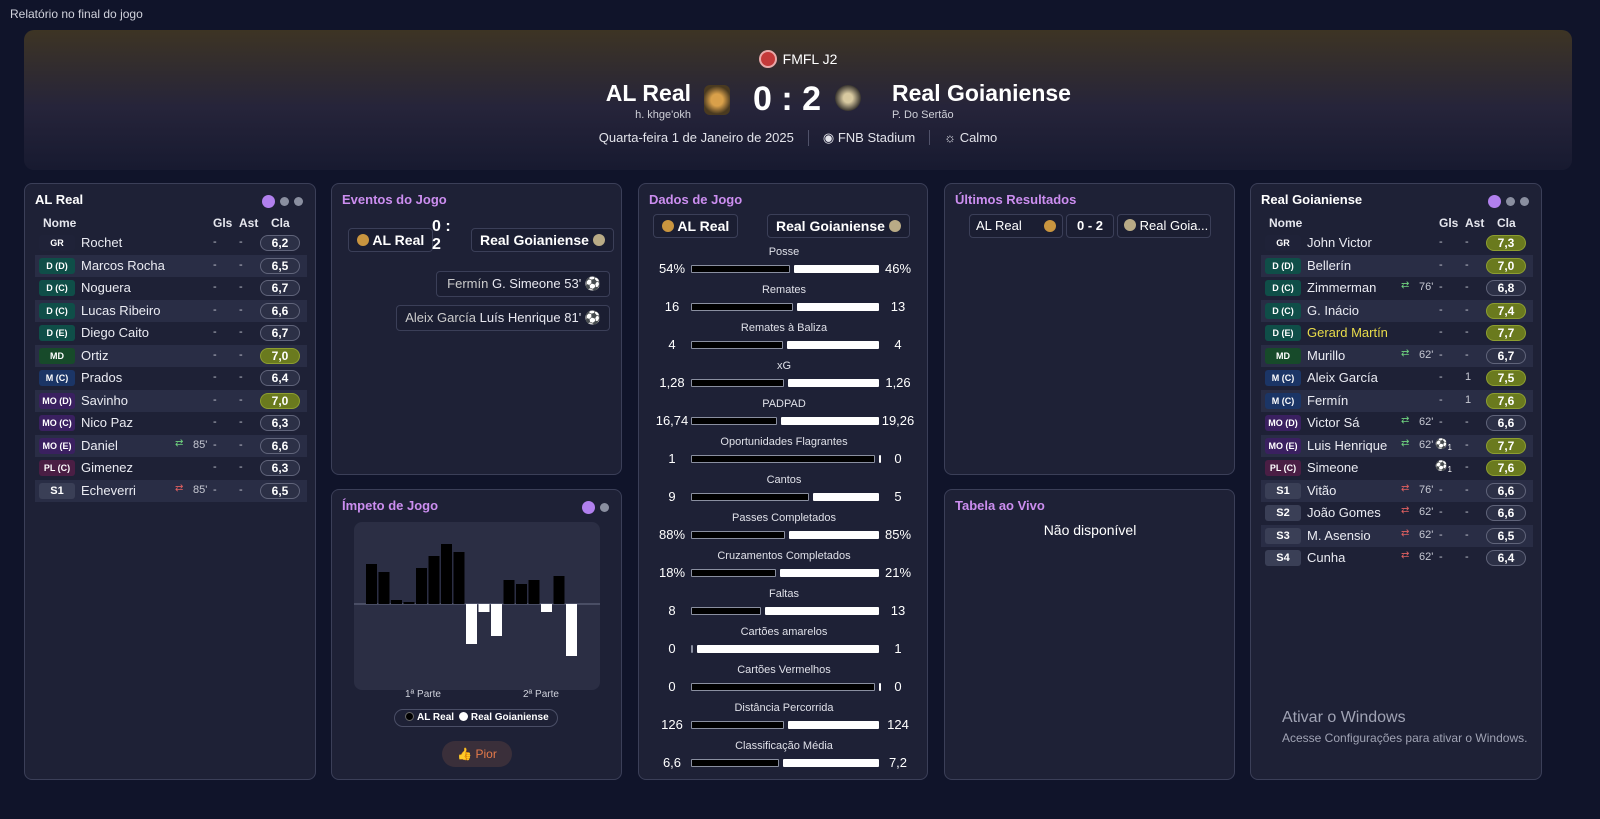 The width and height of the screenshot is (1600, 819). I want to click on home-team: AL Real h. khge'okh, so click(648, 100).